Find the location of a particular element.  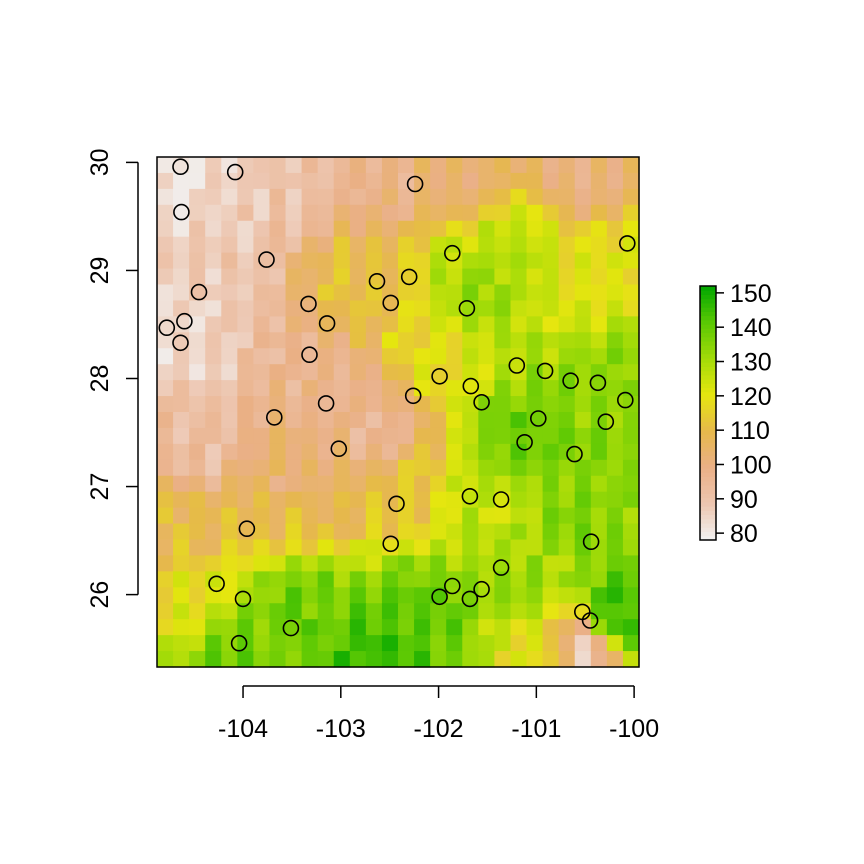

colorbar-legend: 80 90 100 110 120 130 140 150 is located at coordinates (735, 414).